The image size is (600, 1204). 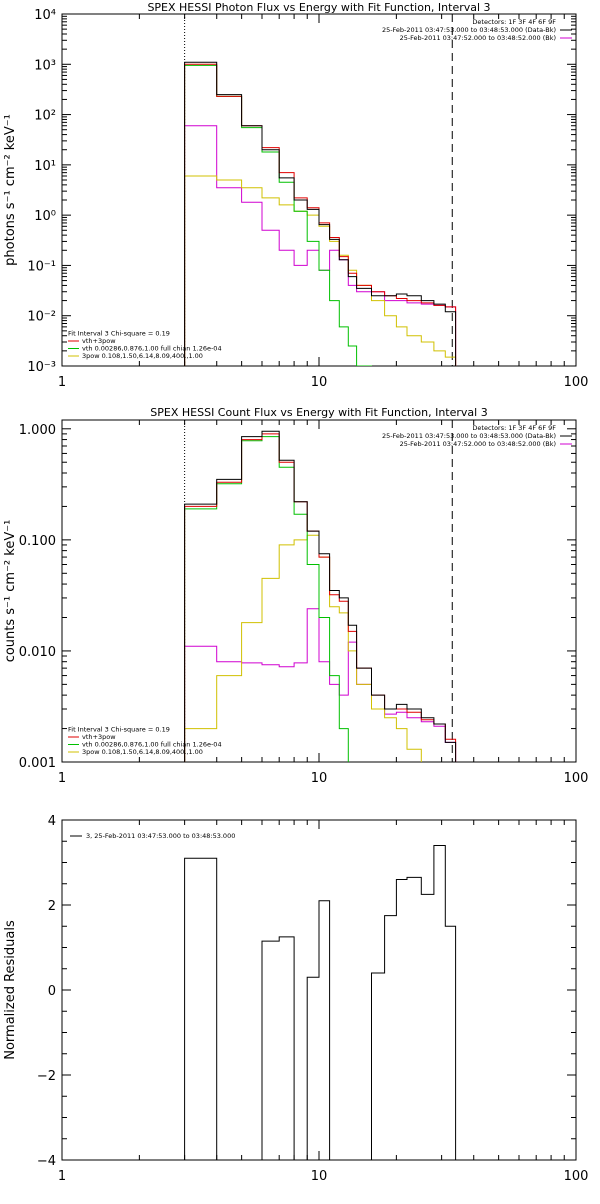 What do you see at coordinates (319, 382) in the screenshot?
I see `chart0-x-tick-label: 10` at bounding box center [319, 382].